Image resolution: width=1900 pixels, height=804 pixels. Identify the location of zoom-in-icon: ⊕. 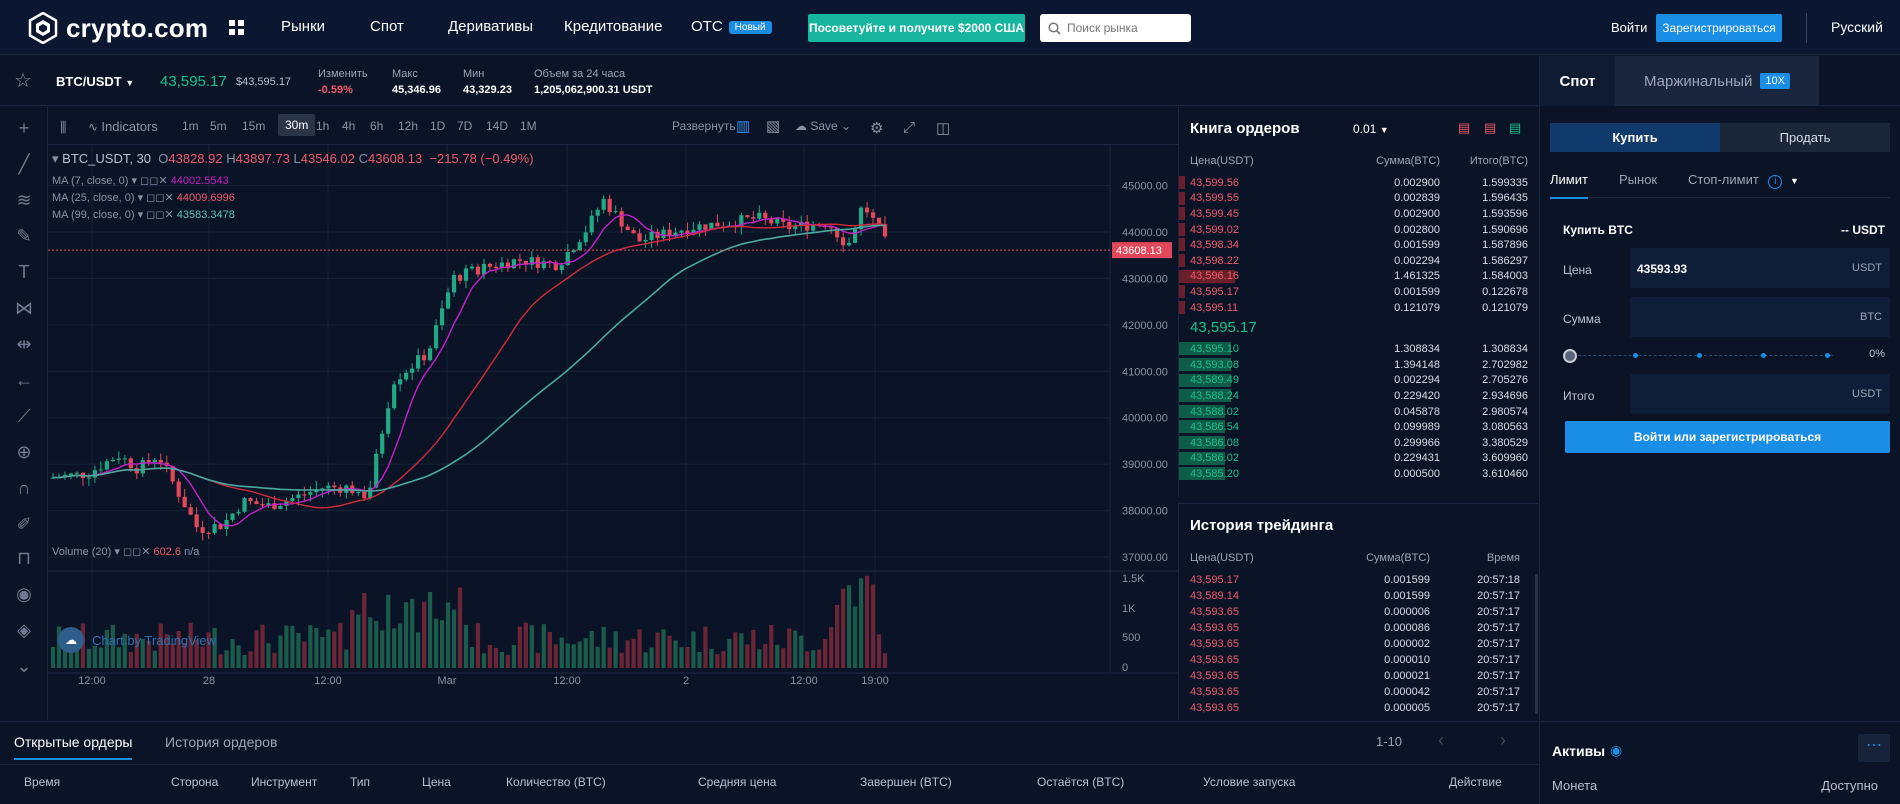
(24, 452).